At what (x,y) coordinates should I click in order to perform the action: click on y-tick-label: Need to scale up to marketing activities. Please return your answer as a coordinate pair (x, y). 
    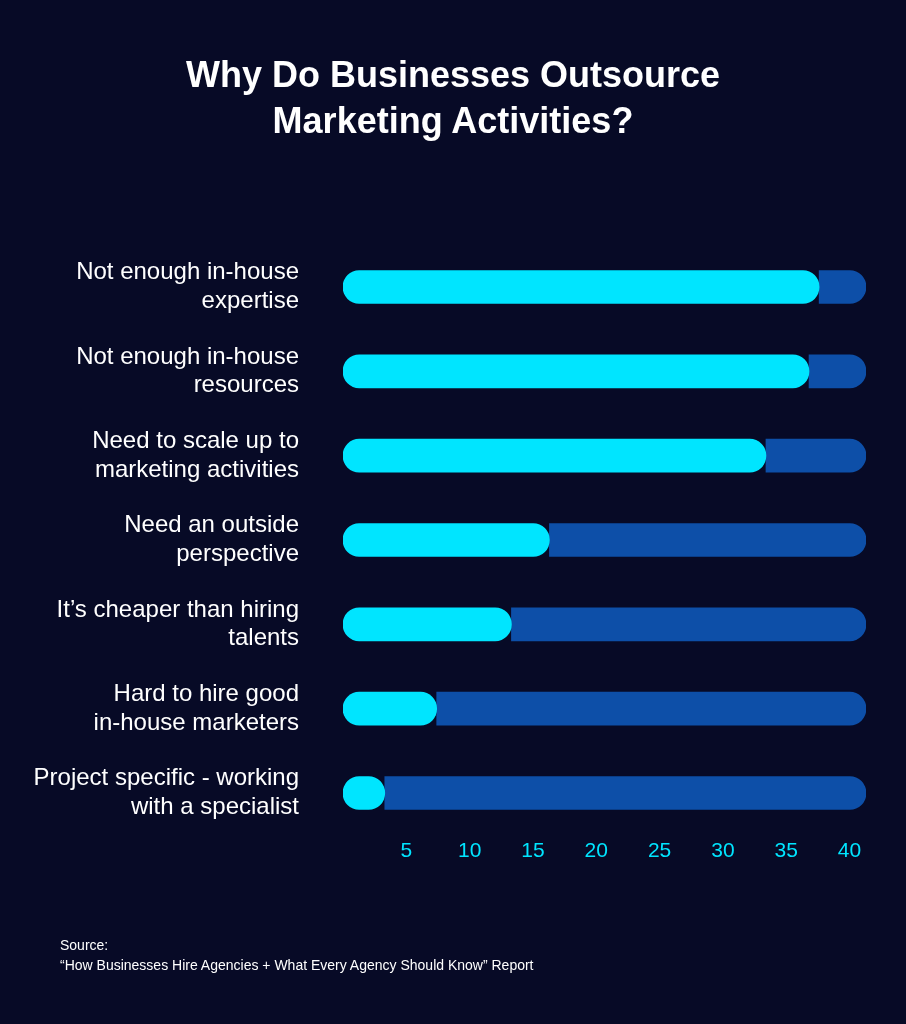
    Looking at the image, I should click on (195, 453).